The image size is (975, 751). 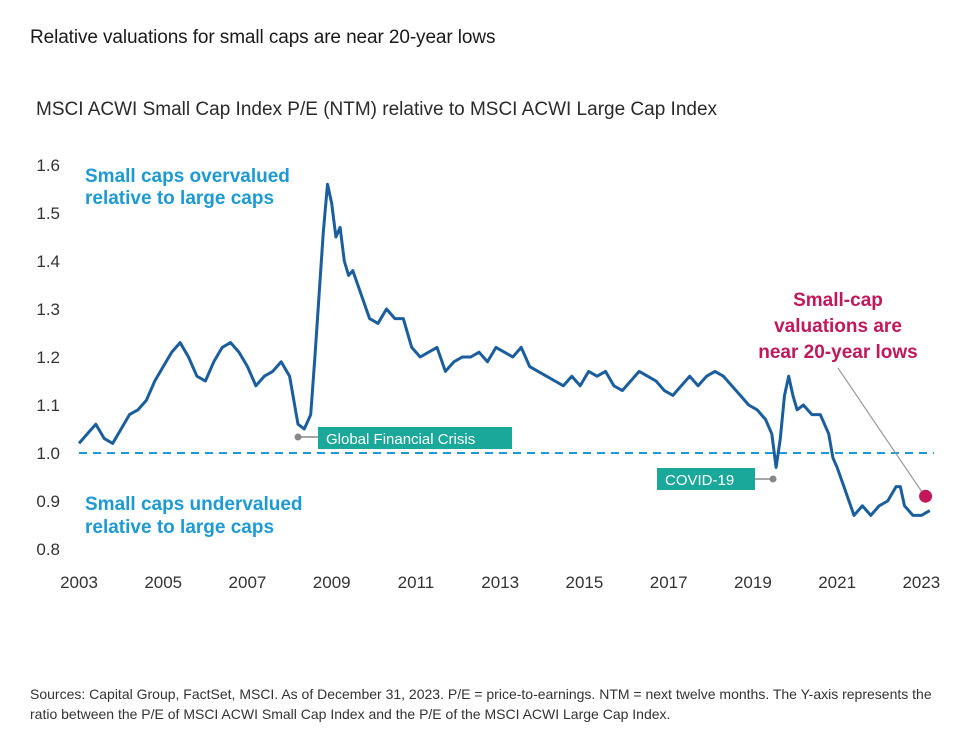 I want to click on gfc-label-box, so click(x=415, y=438).